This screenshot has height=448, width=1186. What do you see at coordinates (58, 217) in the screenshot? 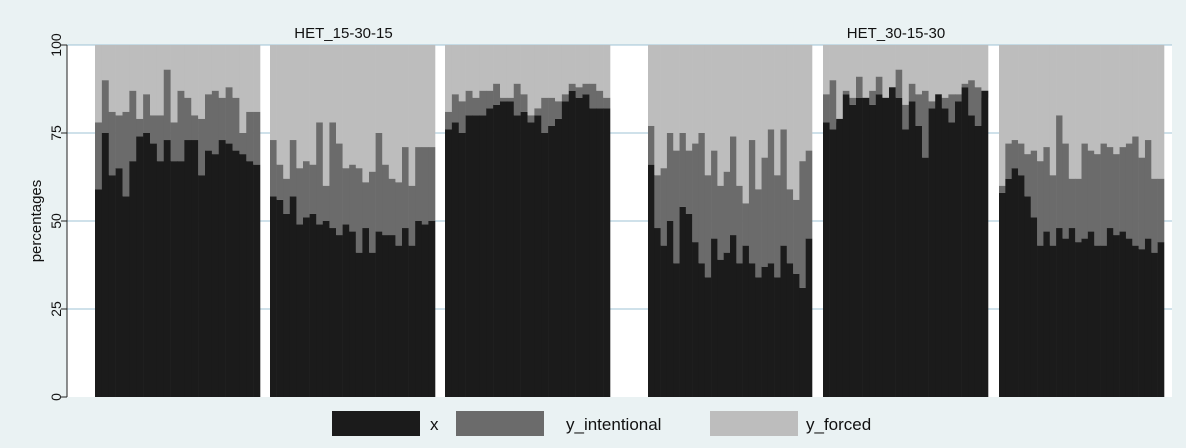
I see `y-axis: 0 25 50 75 100` at bounding box center [58, 217].